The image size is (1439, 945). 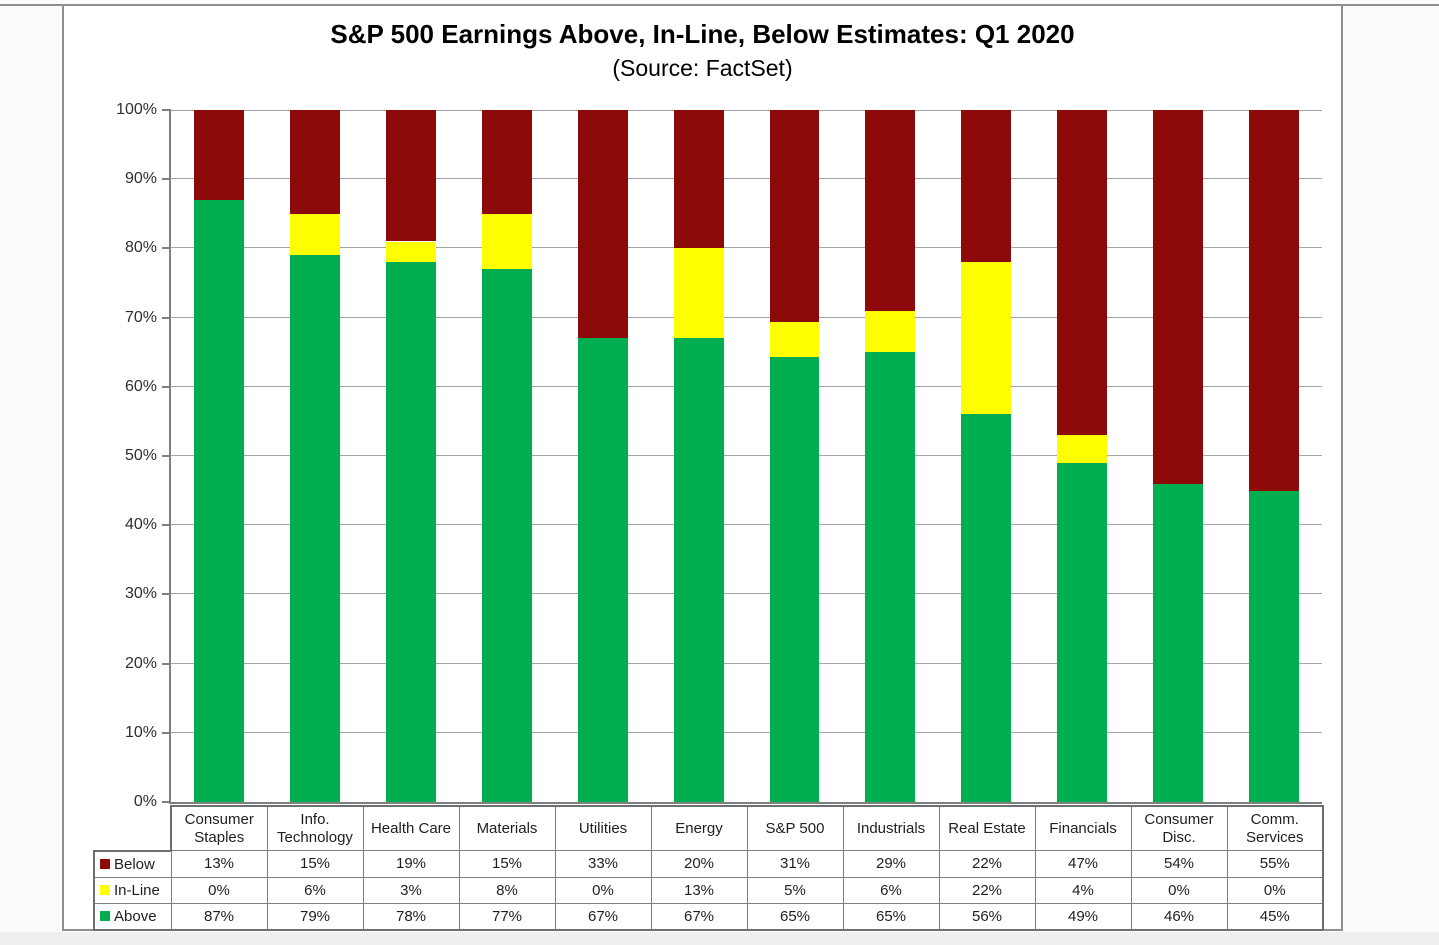 I want to click on table-row-label-below: Below, so click(x=132, y=863).